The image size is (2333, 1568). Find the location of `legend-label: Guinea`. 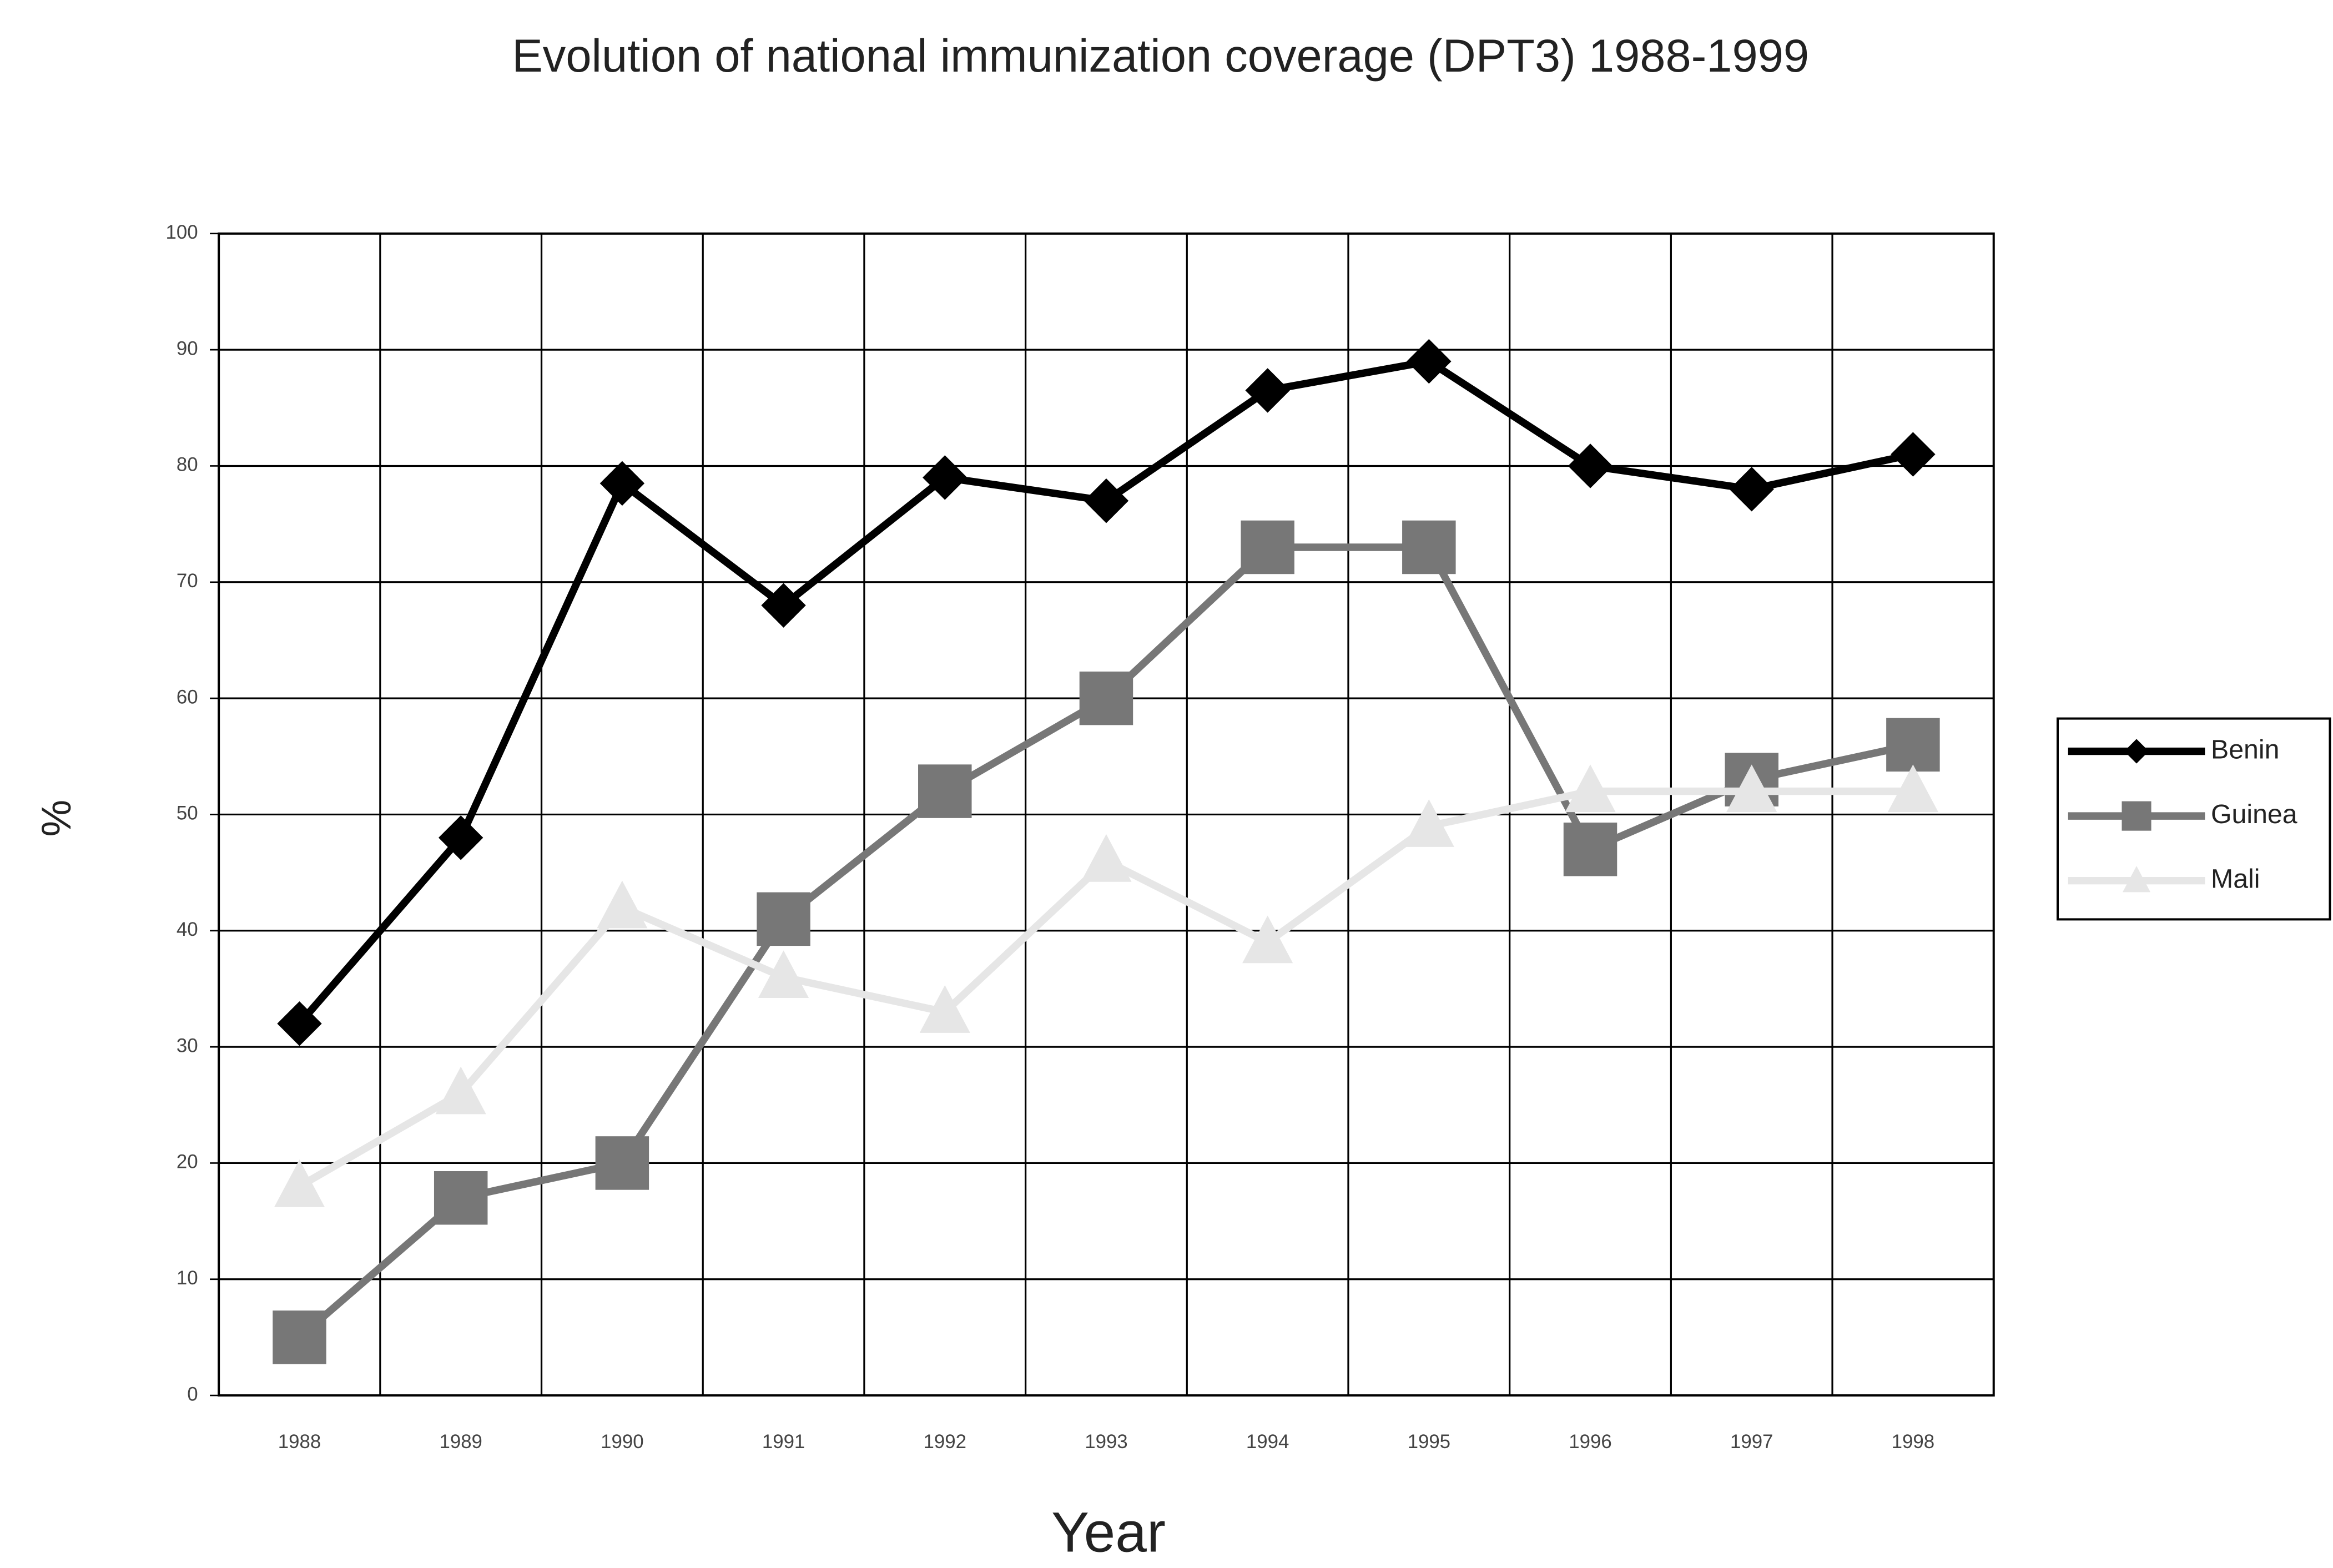

legend-label: Guinea is located at coordinates (2254, 814).